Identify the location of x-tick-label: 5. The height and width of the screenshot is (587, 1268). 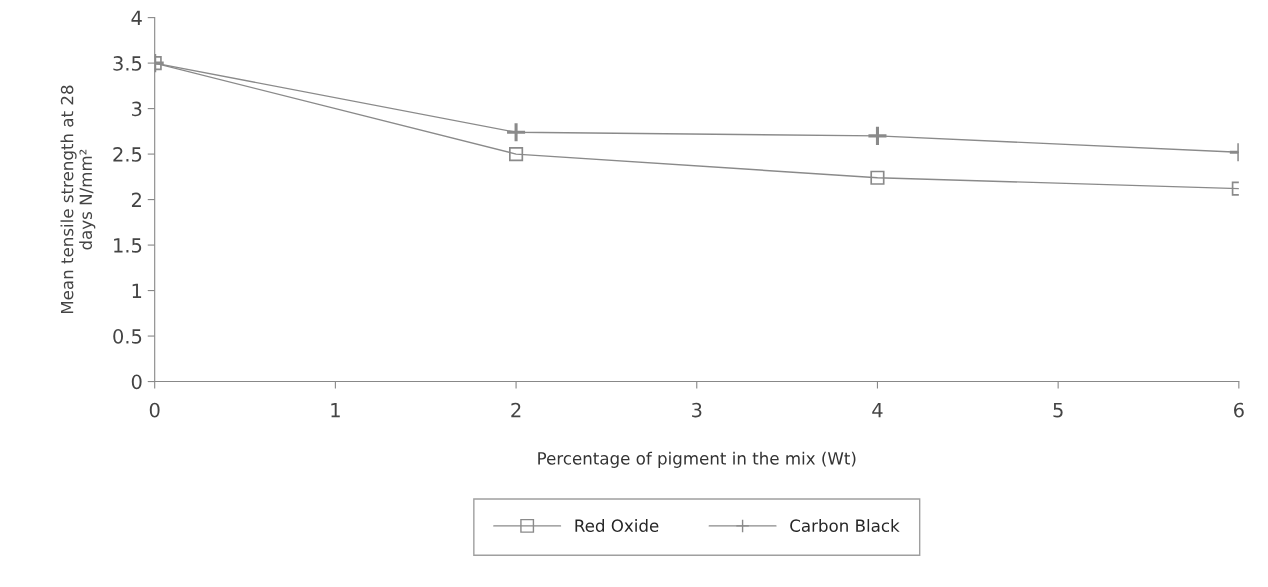
(1058, 410).